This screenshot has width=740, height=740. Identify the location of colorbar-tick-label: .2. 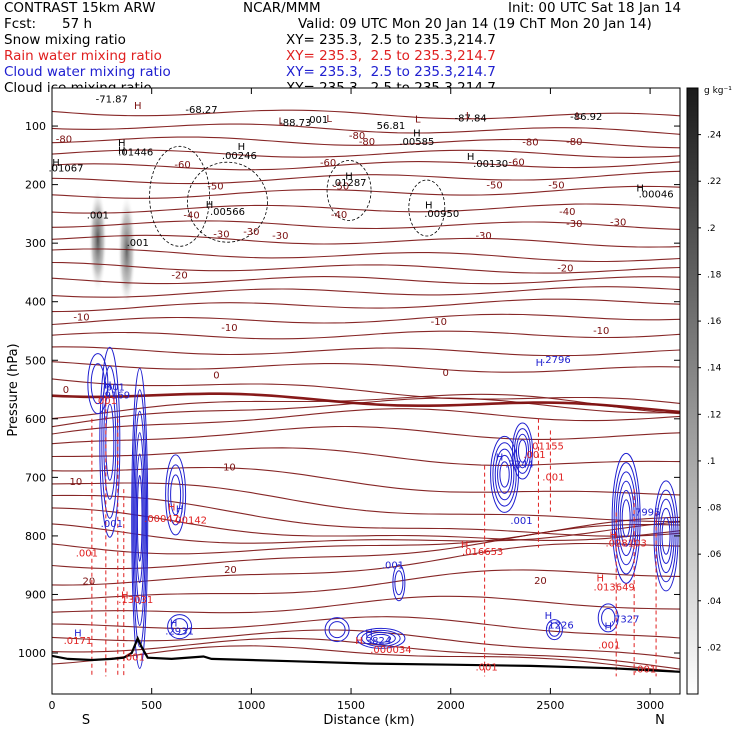
(711, 229).